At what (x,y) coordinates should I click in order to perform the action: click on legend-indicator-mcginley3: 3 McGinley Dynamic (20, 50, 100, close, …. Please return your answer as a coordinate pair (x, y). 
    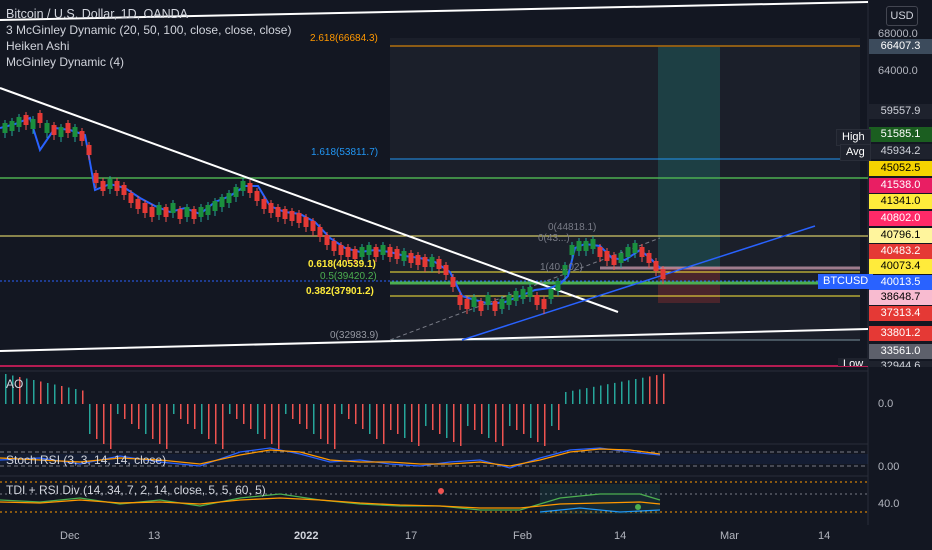
    Looking at the image, I should click on (149, 30).